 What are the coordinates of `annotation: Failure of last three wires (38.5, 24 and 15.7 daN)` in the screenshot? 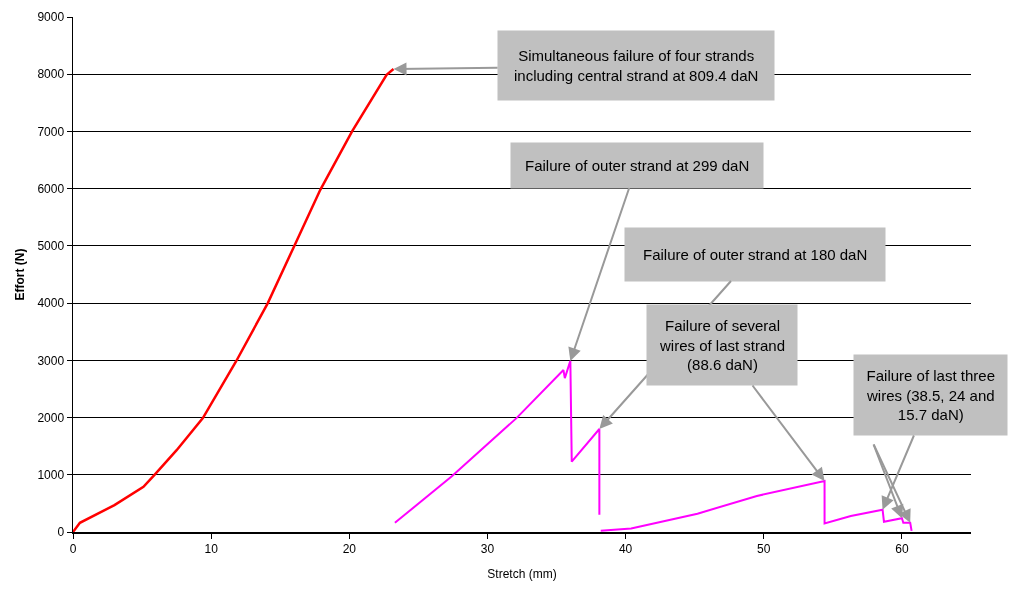 It's located at (930, 395).